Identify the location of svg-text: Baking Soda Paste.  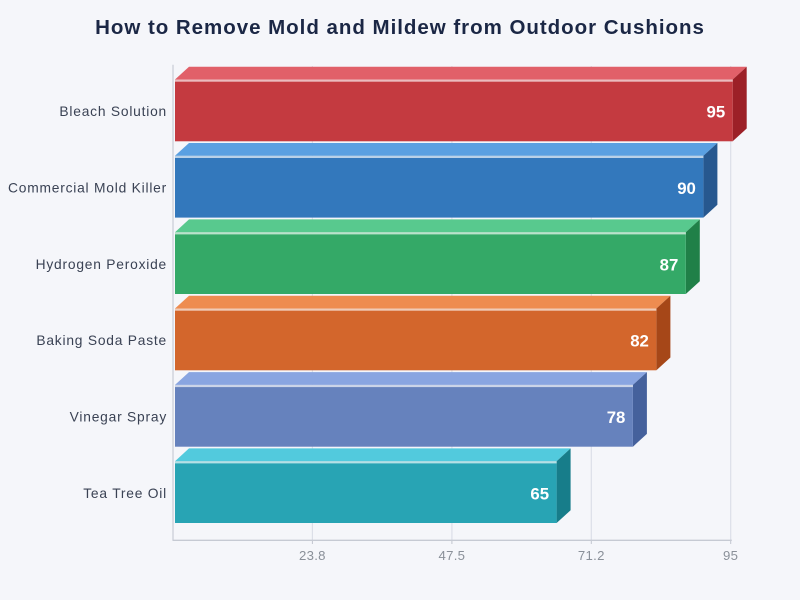
(101, 340).